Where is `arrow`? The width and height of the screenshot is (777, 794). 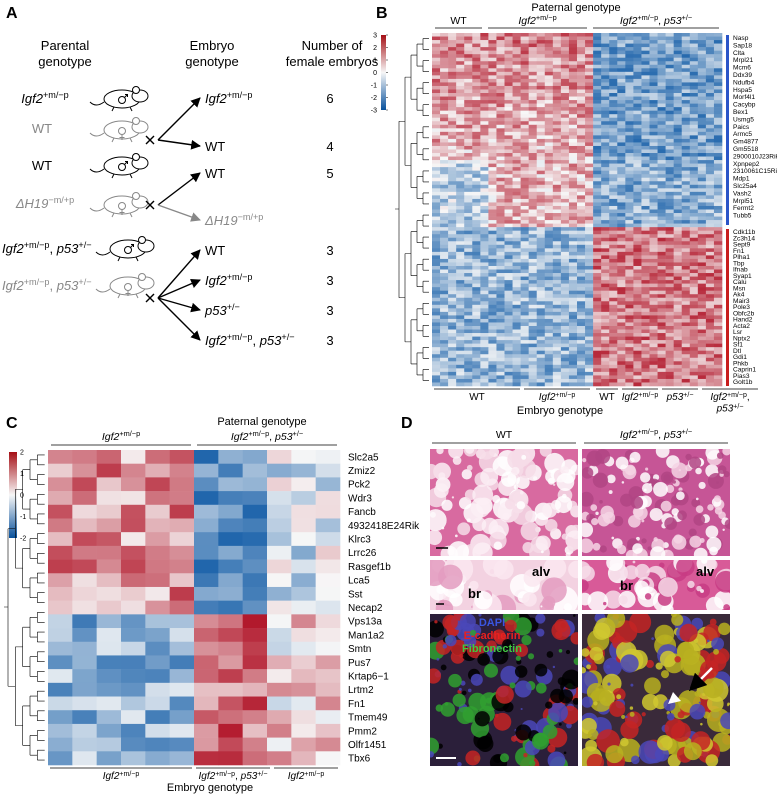
arrow is located at coordinates (179, 305).